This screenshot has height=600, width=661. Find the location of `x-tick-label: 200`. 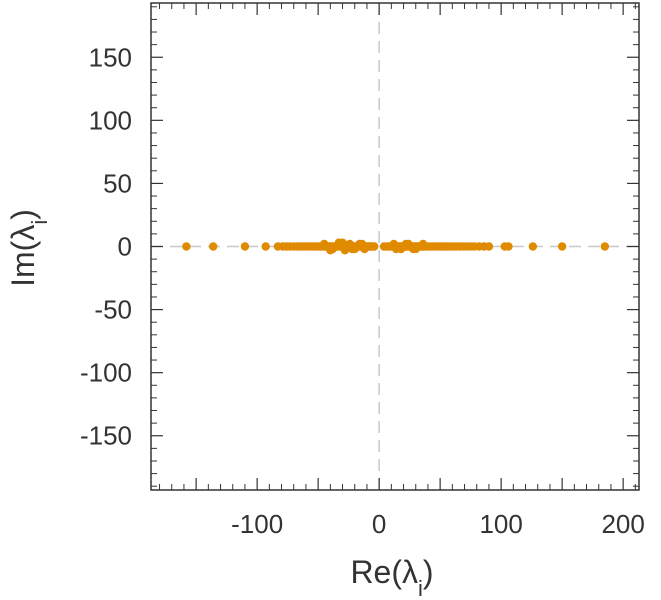

x-tick-label: 200 is located at coordinates (622, 524).